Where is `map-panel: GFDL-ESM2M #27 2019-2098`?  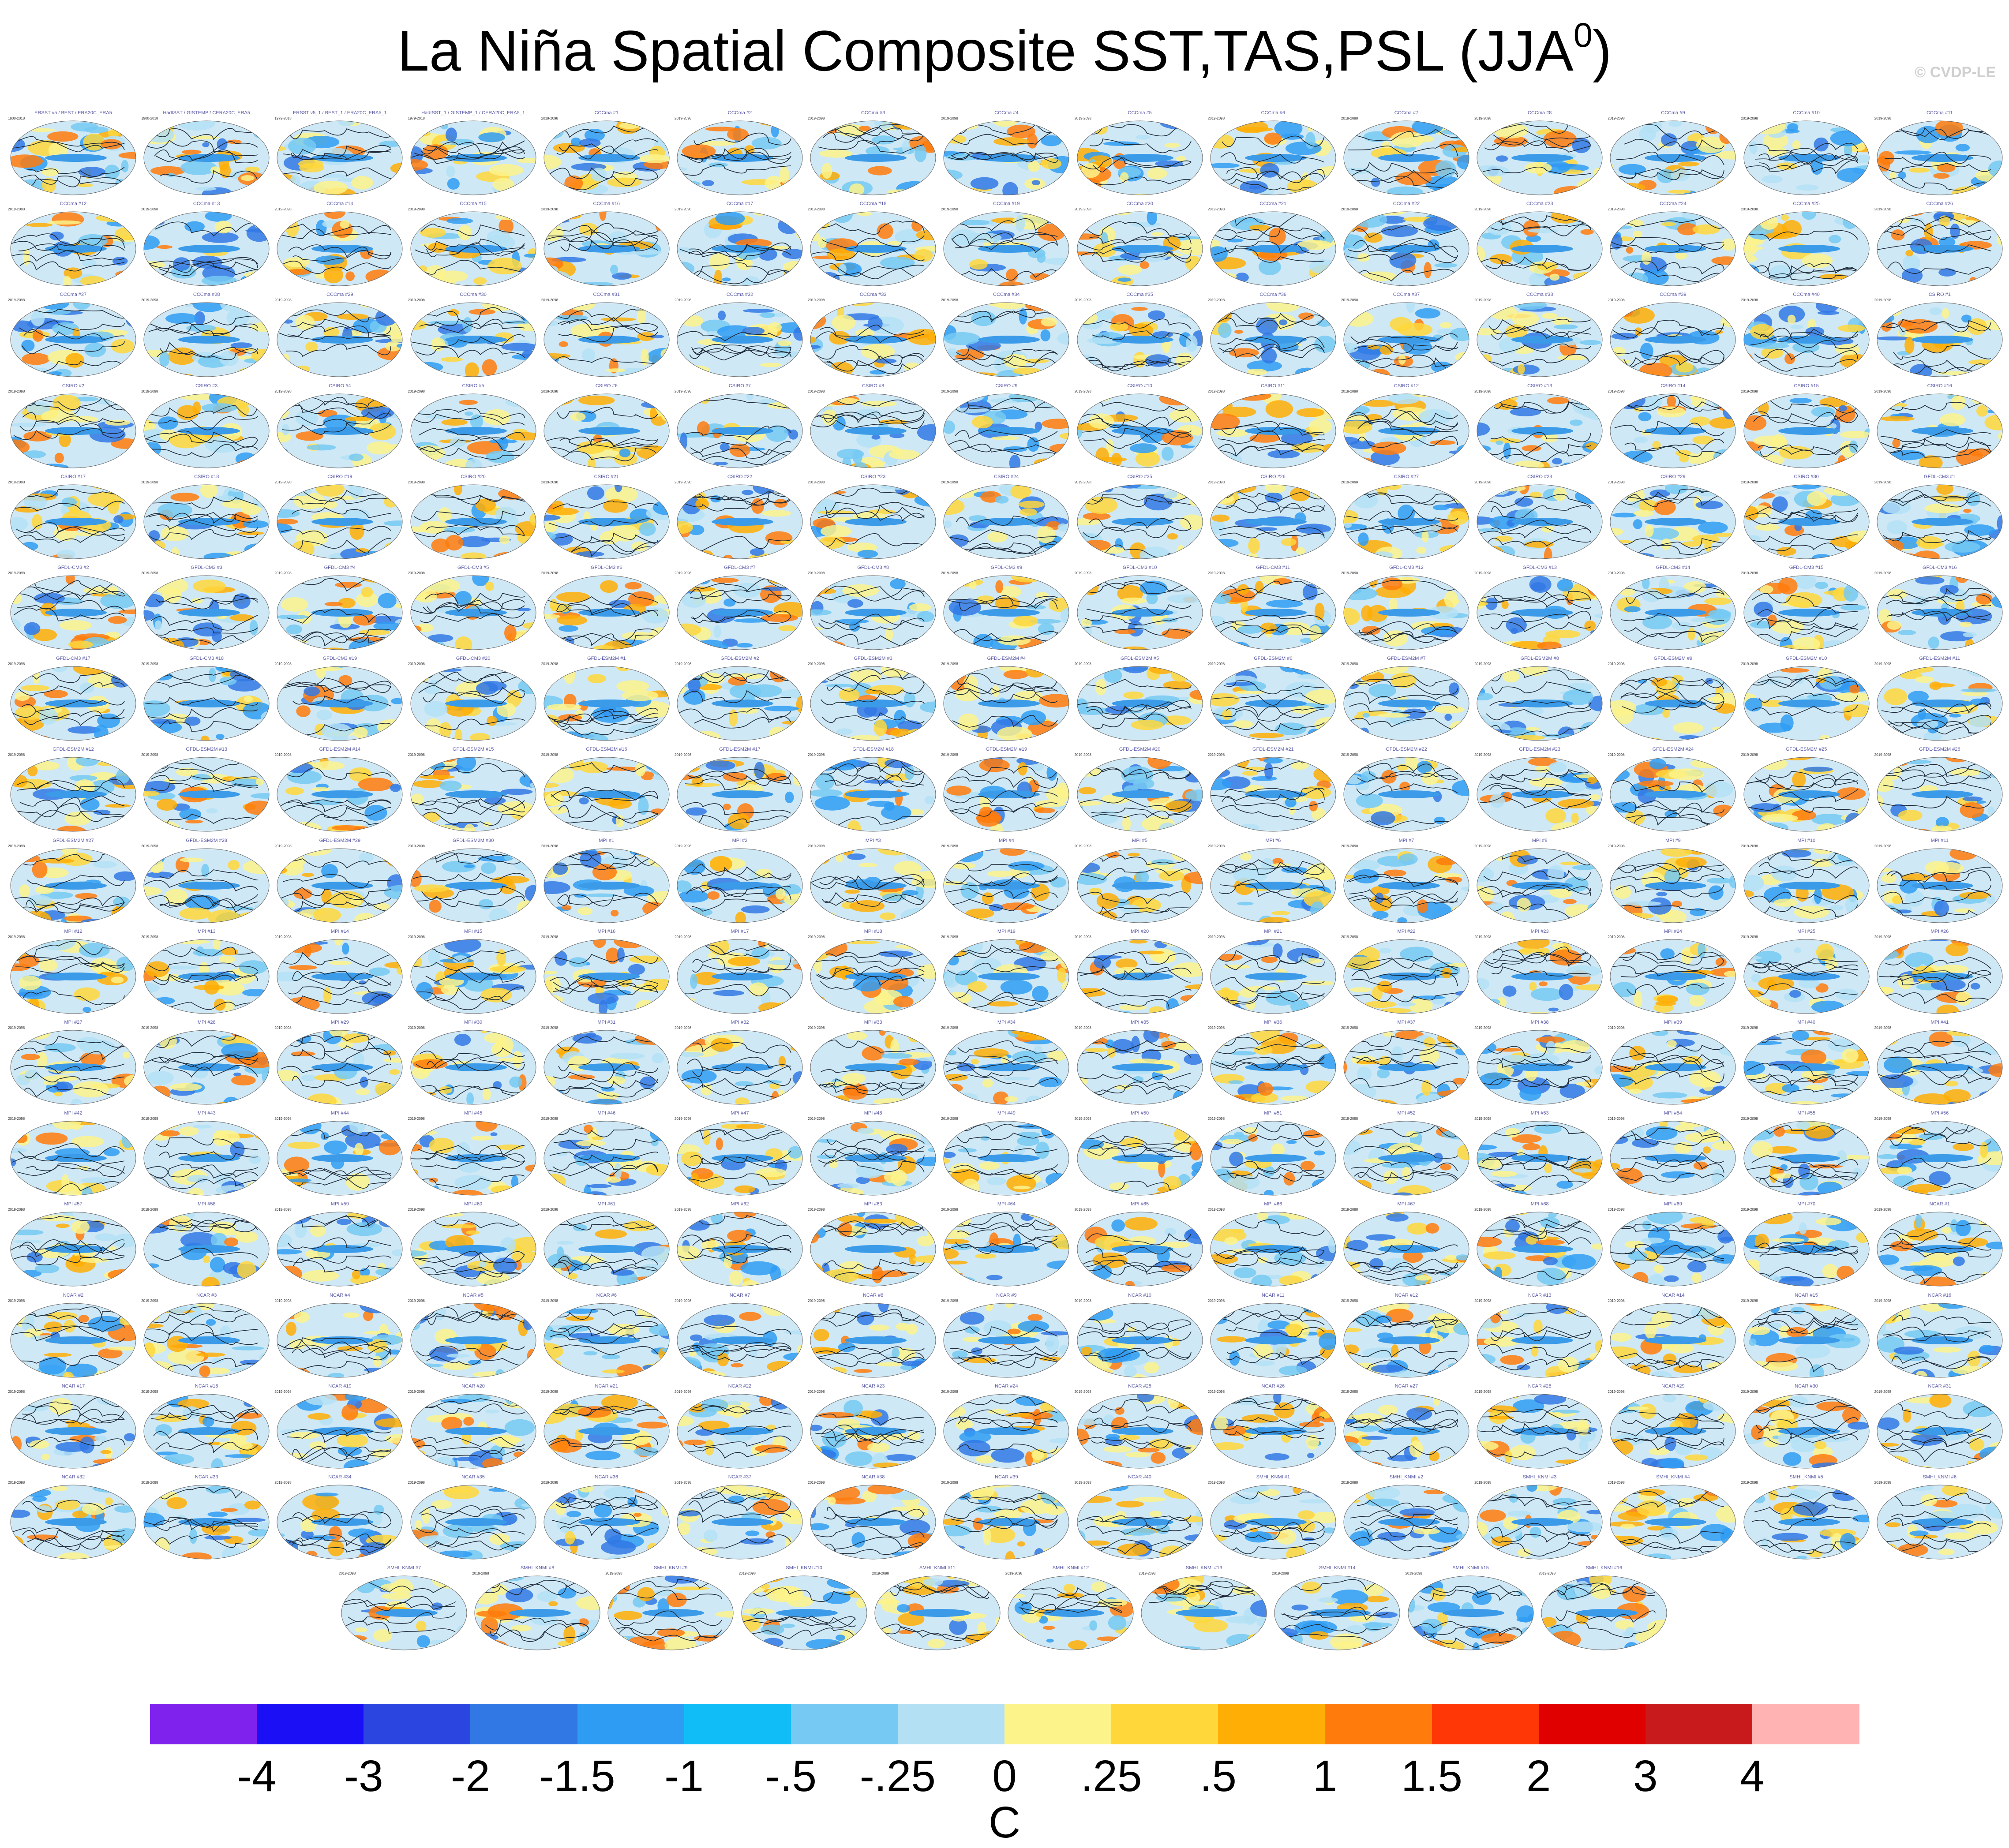
map-panel: GFDL-ESM2M #27 2019-2098 is located at coordinates (73, 881).